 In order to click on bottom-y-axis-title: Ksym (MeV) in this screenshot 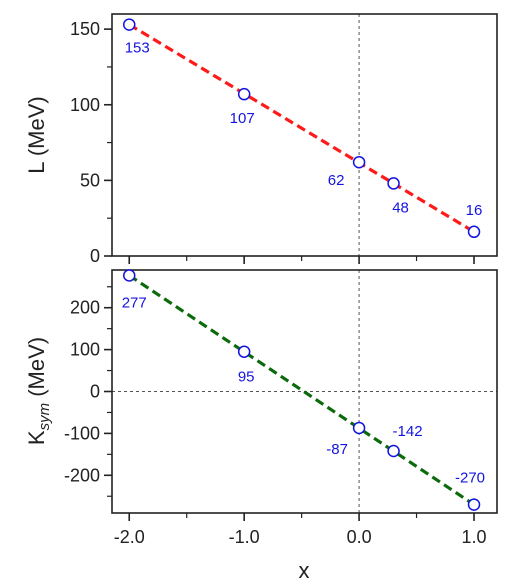, I will do `click(38, 391)`.